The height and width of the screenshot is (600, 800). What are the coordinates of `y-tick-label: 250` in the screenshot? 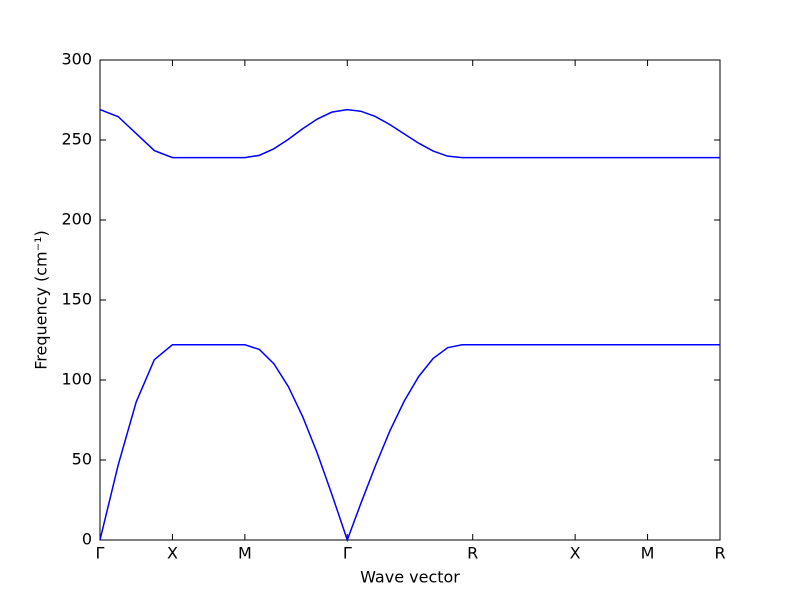 It's located at (76, 139).